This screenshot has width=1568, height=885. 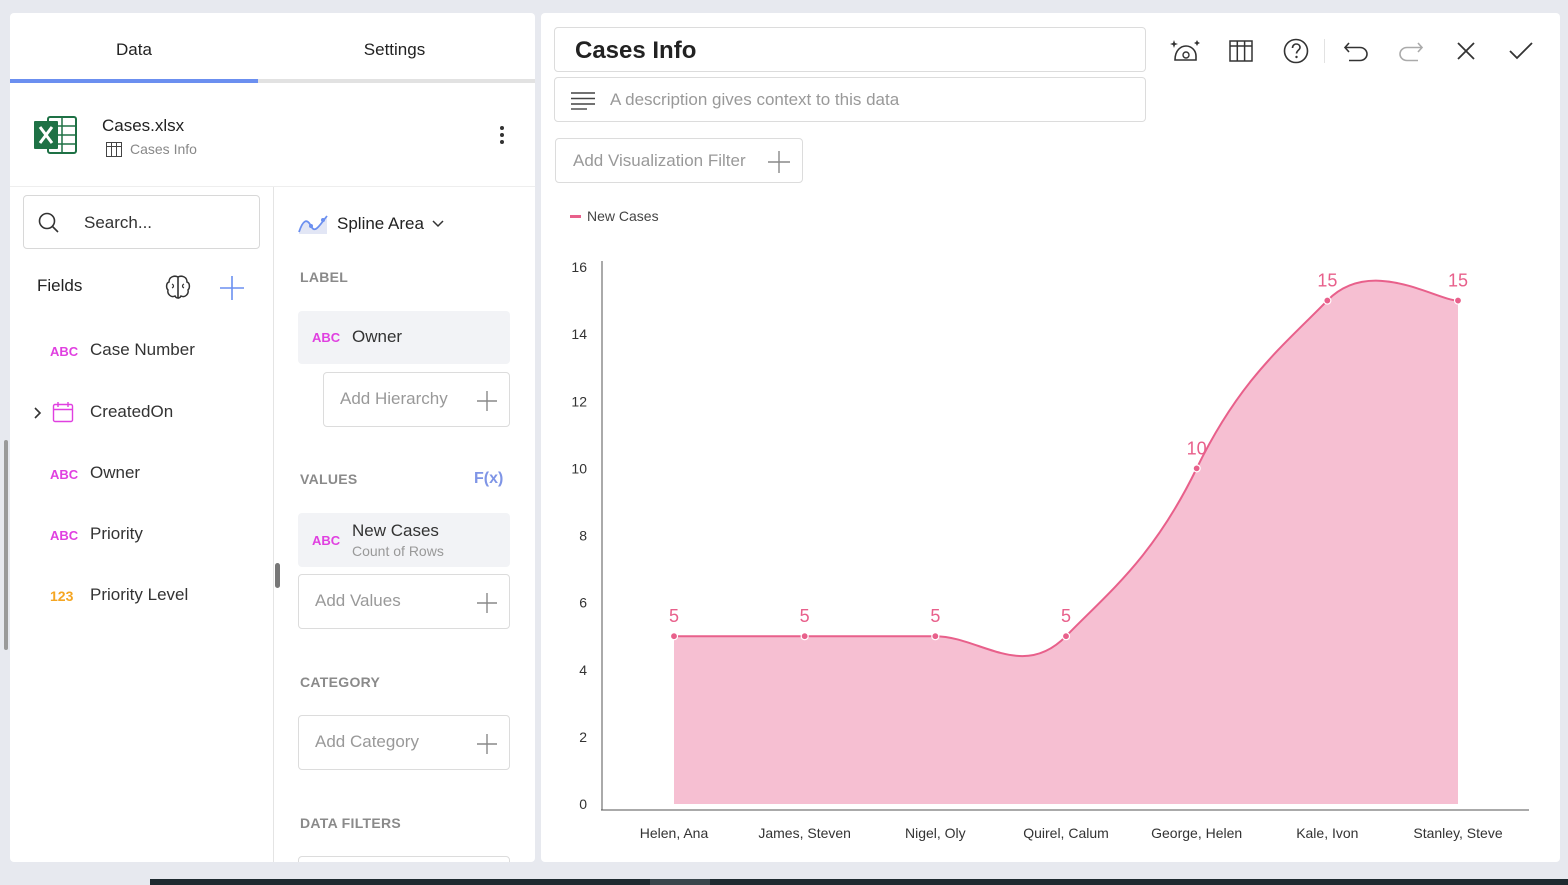 I want to click on legend-swatch, so click(x=575, y=216).